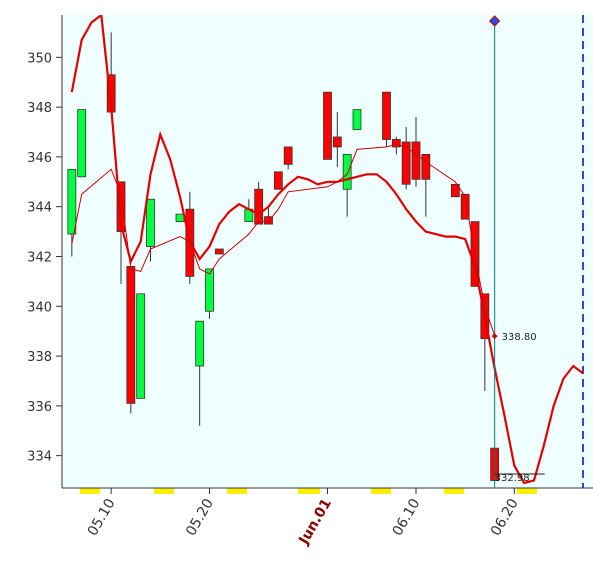 The width and height of the screenshot is (593, 569). What do you see at coordinates (407, 517) in the screenshot?
I see `x-tick-label: 06.10` at bounding box center [407, 517].